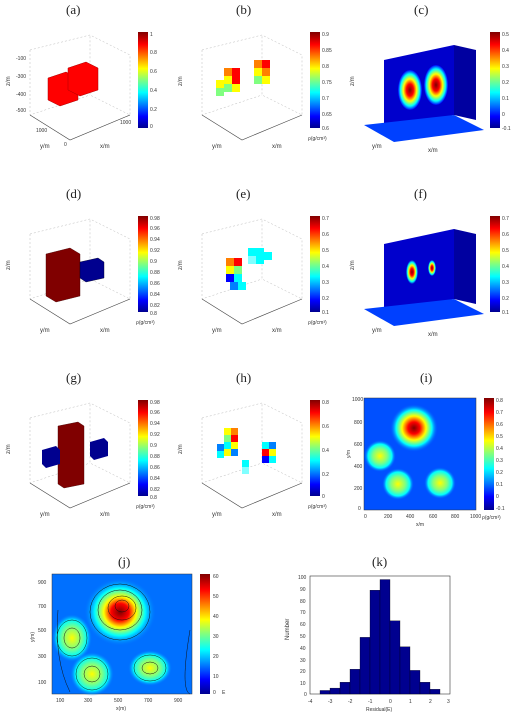 Image resolution: width=520 pixels, height=720 pixels. What do you see at coordinates (236, 274) in the screenshot?
I see `block-e1` at bounding box center [236, 274].